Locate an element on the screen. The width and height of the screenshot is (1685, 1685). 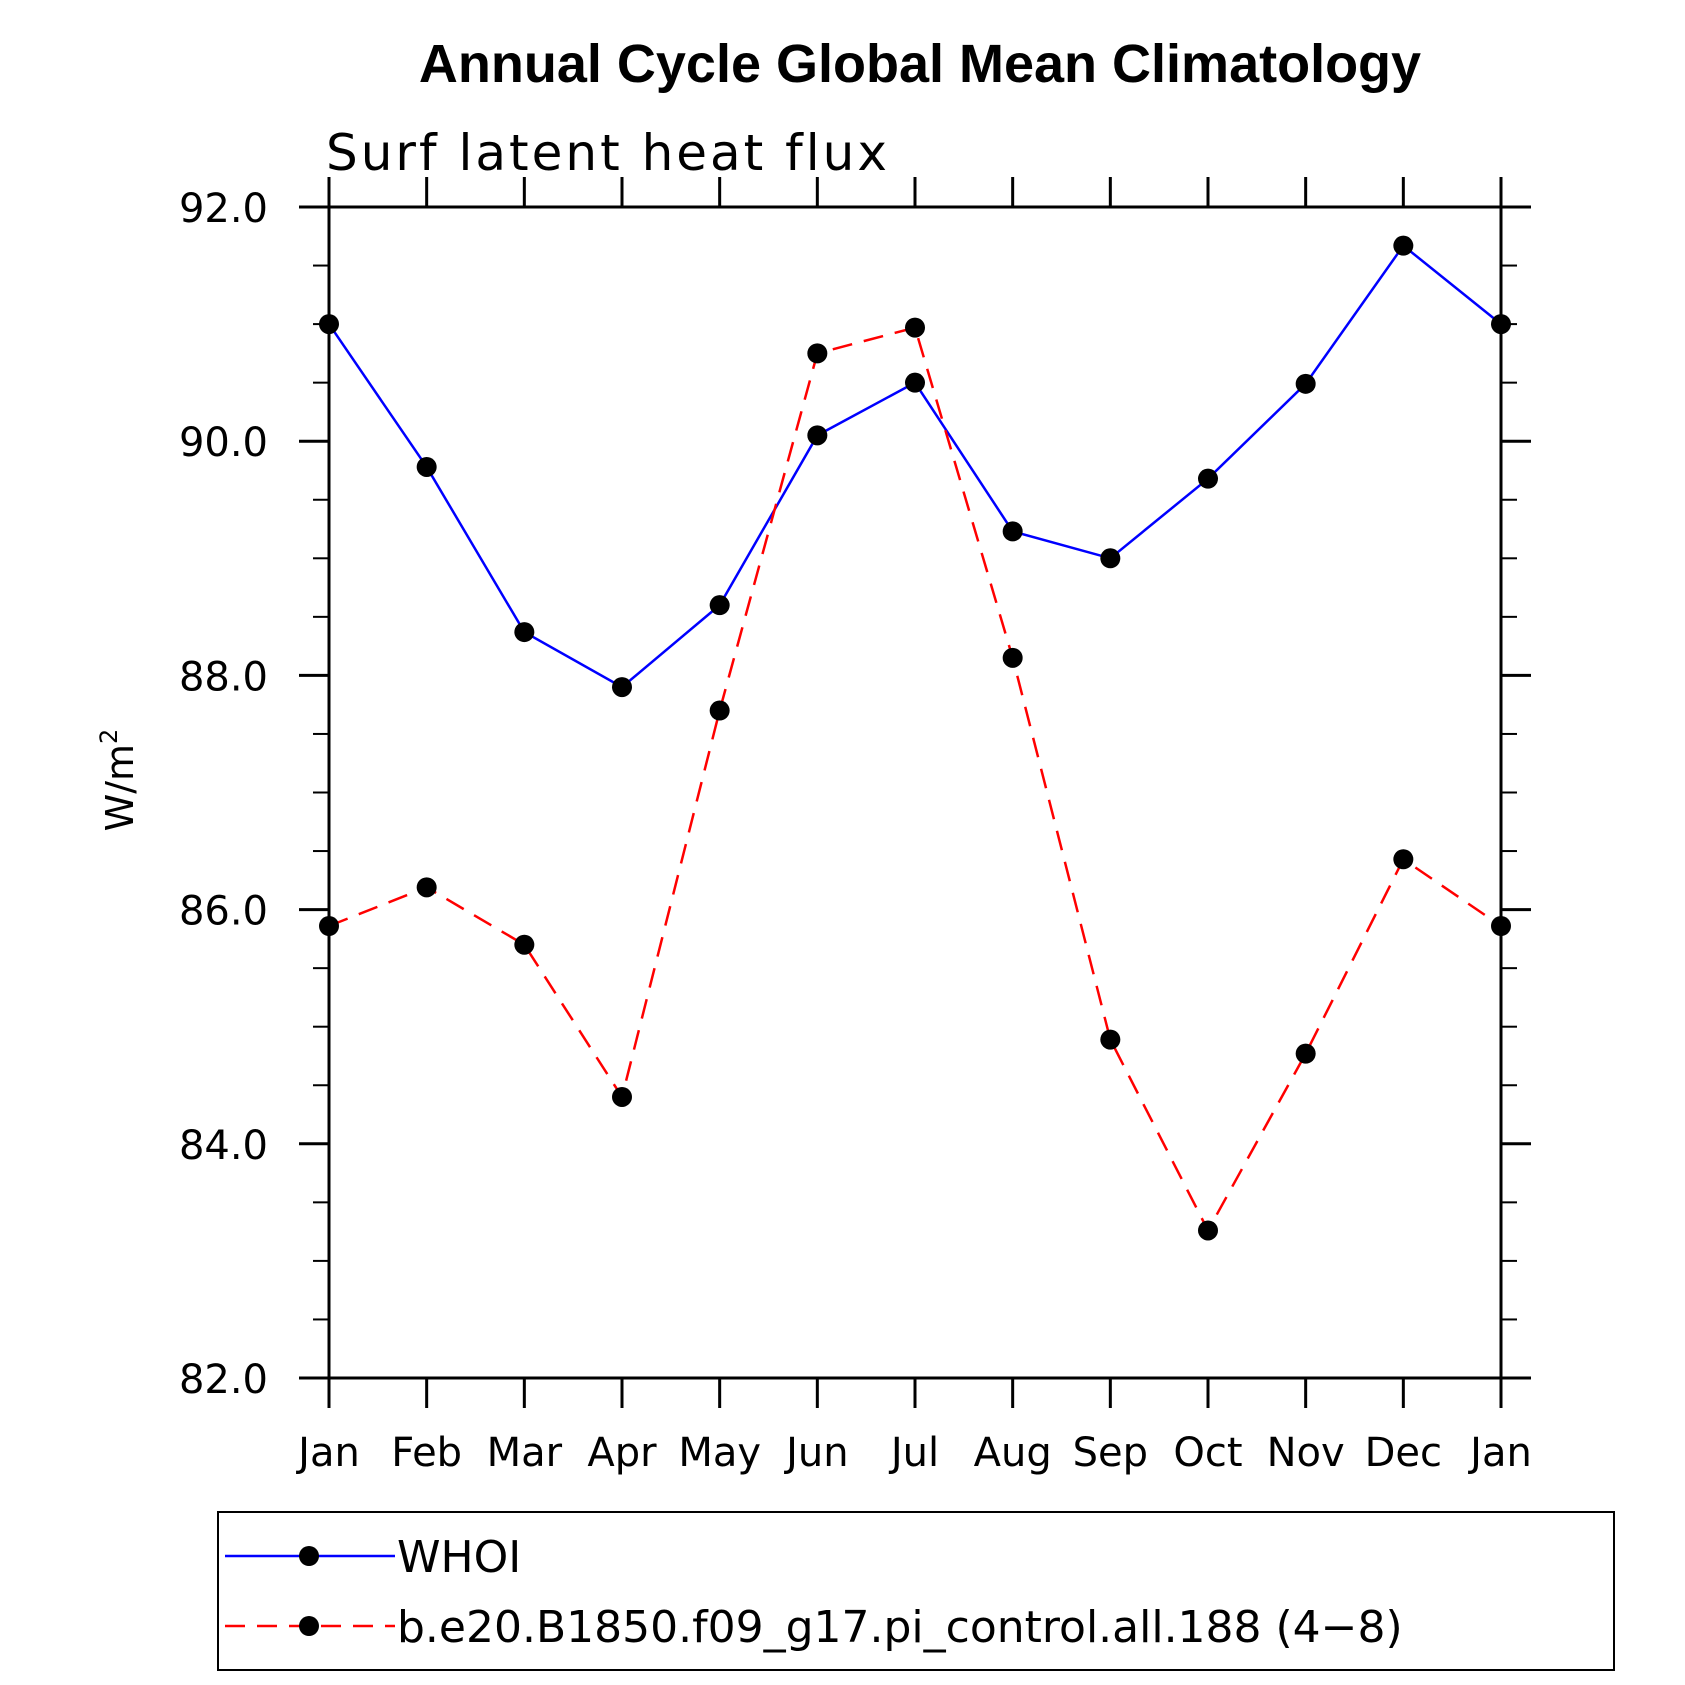
x-tick-label: Apr is located at coordinates (622, 1453).